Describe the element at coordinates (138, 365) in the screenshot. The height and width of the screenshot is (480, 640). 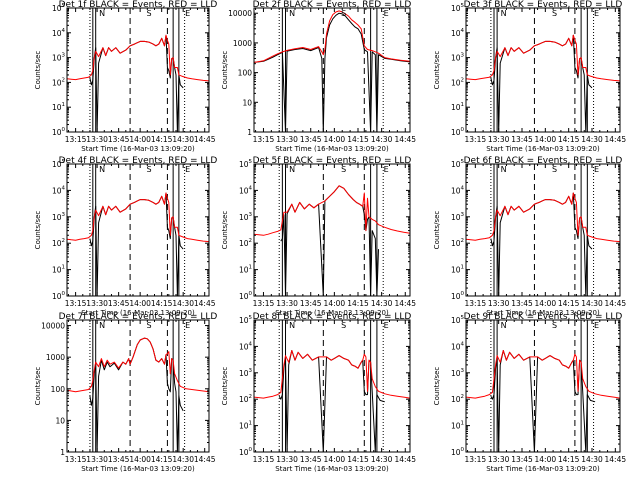
I see `series-lld-line` at that location.